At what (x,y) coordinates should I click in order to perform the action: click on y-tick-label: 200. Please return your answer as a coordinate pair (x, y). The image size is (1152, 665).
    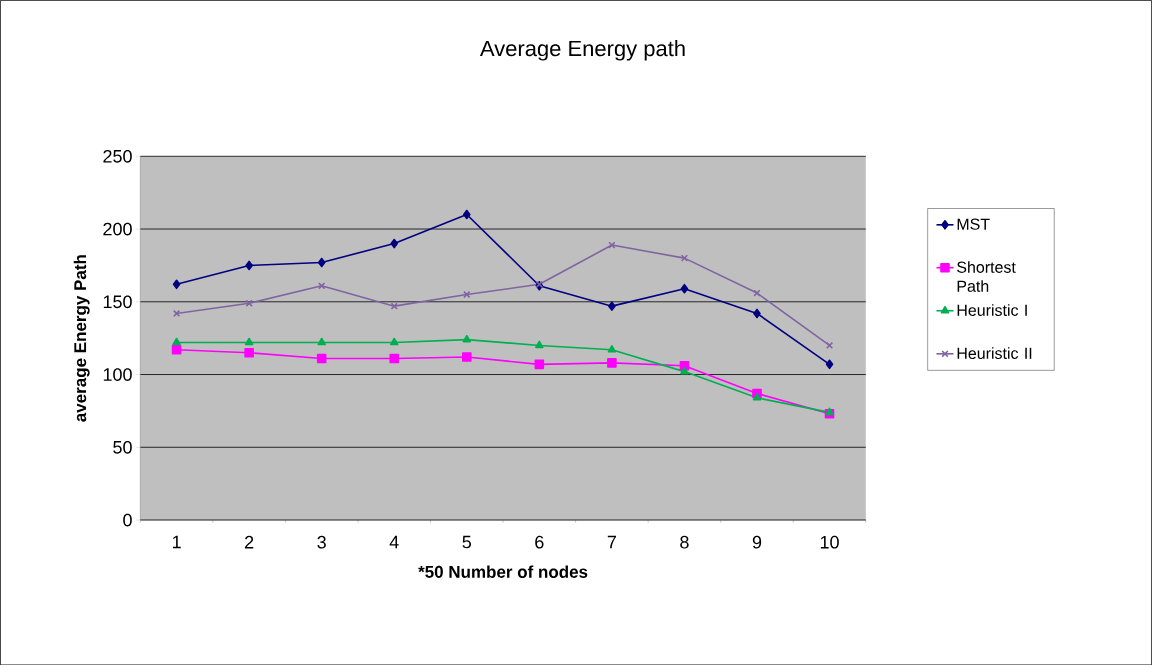
    Looking at the image, I should click on (117, 229).